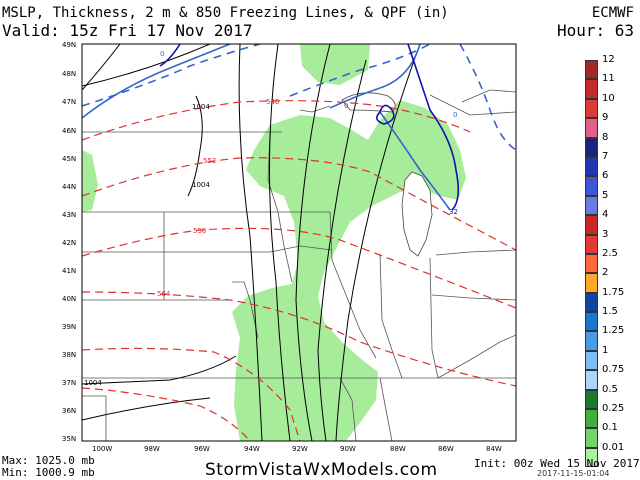 This screenshot has width=640, height=480. What do you see at coordinates (297, 449) in the screenshot?
I see `longitude-labels: 100W 98W 96W 94W 92W 90W 88W 86W 84W` at bounding box center [297, 449].